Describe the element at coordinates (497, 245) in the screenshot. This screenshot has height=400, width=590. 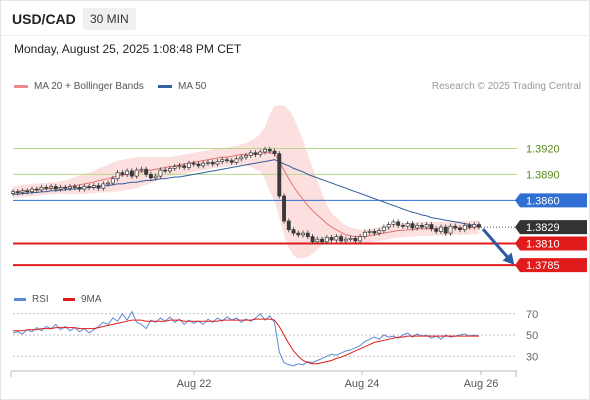
I see `projection-arrow-shaft` at that location.